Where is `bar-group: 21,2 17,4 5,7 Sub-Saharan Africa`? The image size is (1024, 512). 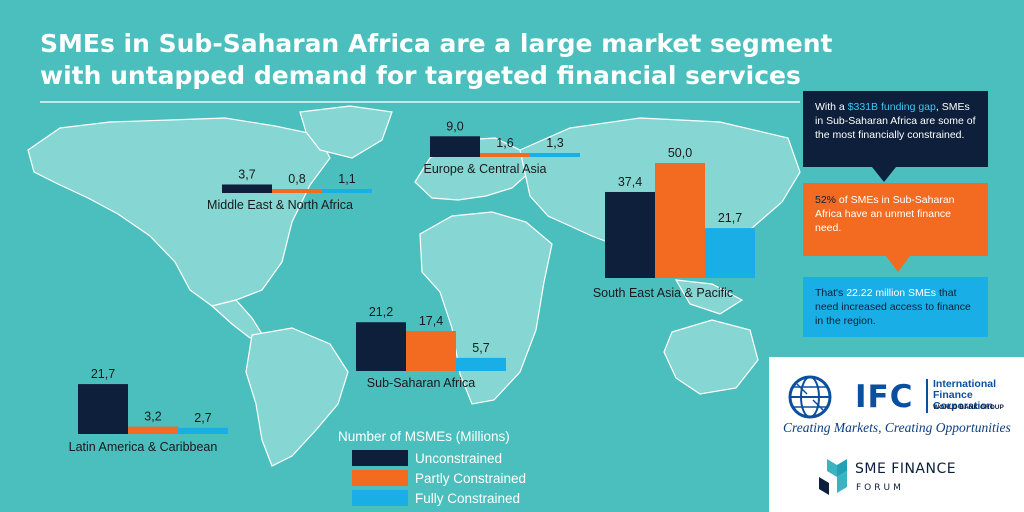 bar-group: 21,2 17,4 5,7 Sub-Saharan Africa is located at coordinates (431, 347).